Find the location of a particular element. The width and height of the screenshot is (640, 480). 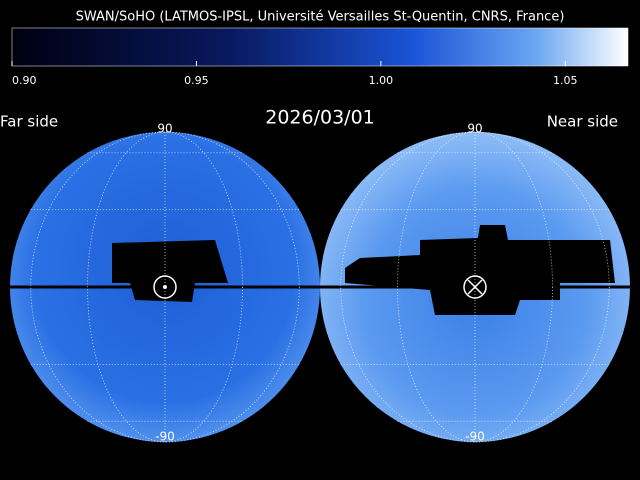

map-label: Far side is located at coordinates (29, 122).